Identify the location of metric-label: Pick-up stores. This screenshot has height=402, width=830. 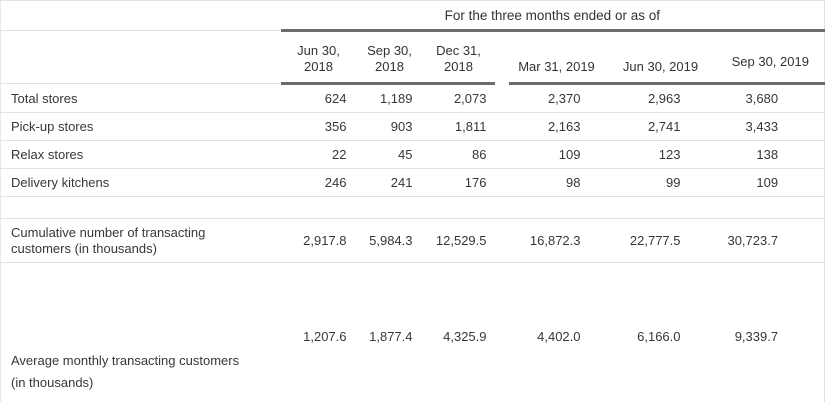
(140, 126).